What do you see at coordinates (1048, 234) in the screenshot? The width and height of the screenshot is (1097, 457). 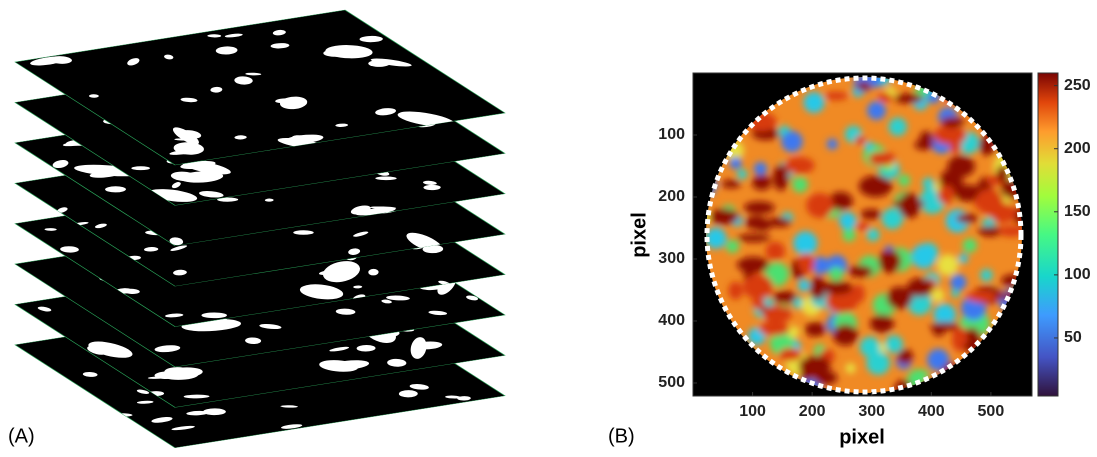 I see `colorbar` at bounding box center [1048, 234].